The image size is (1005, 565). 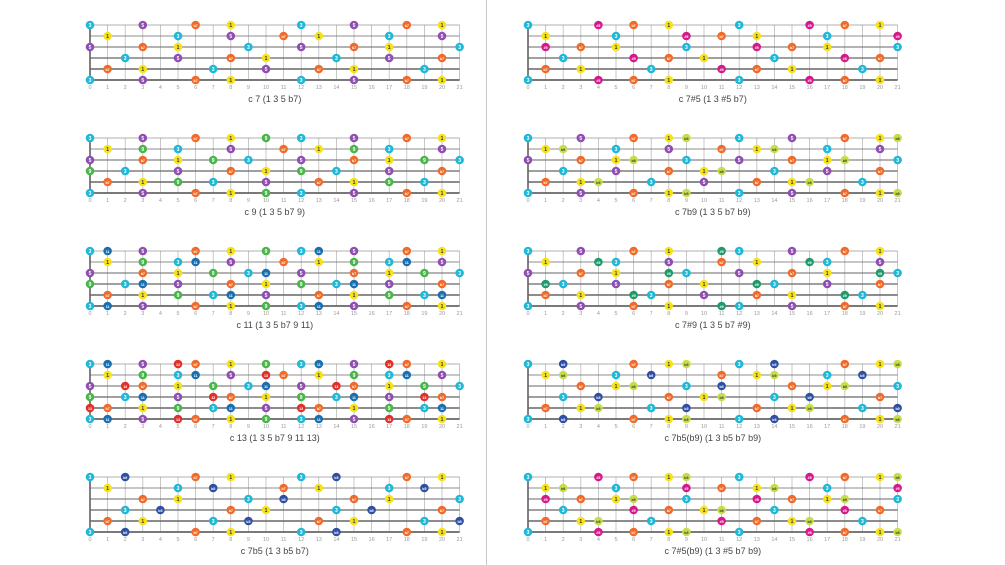 I want to click on fret-number: 0, so click(x=527, y=427).